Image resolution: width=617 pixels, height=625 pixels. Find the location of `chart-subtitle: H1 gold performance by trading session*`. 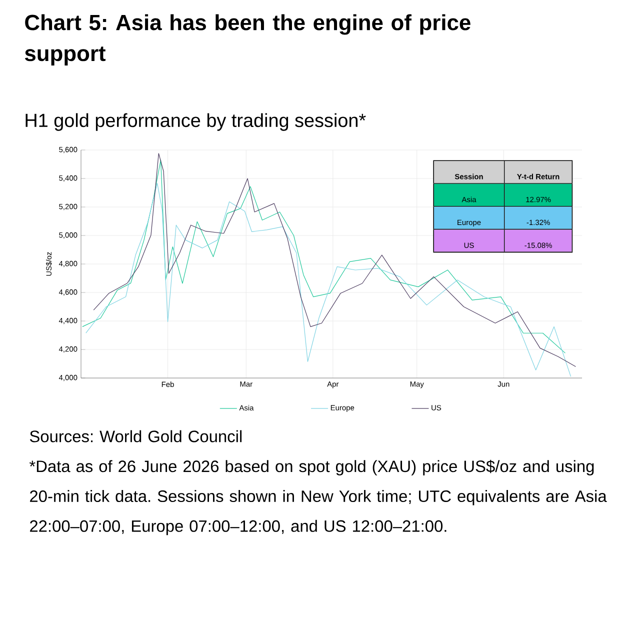

chart-subtitle: H1 gold performance by trading session* is located at coordinates (196, 122).